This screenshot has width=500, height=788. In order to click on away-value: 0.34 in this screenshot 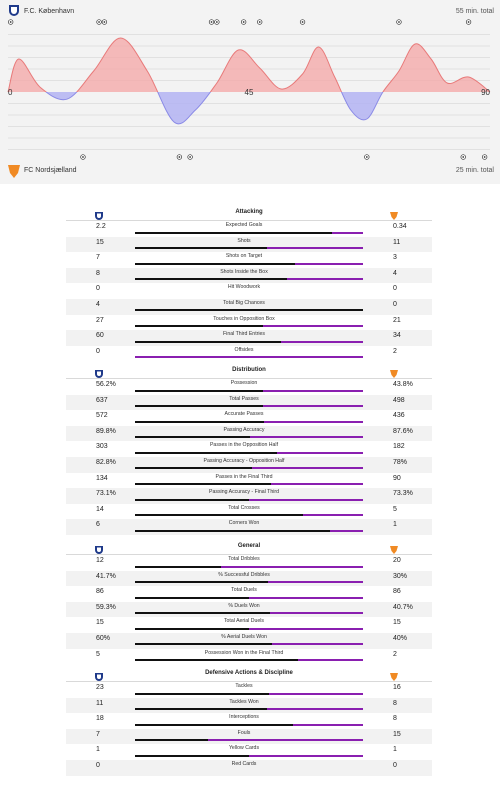, I will do `click(400, 226)`.